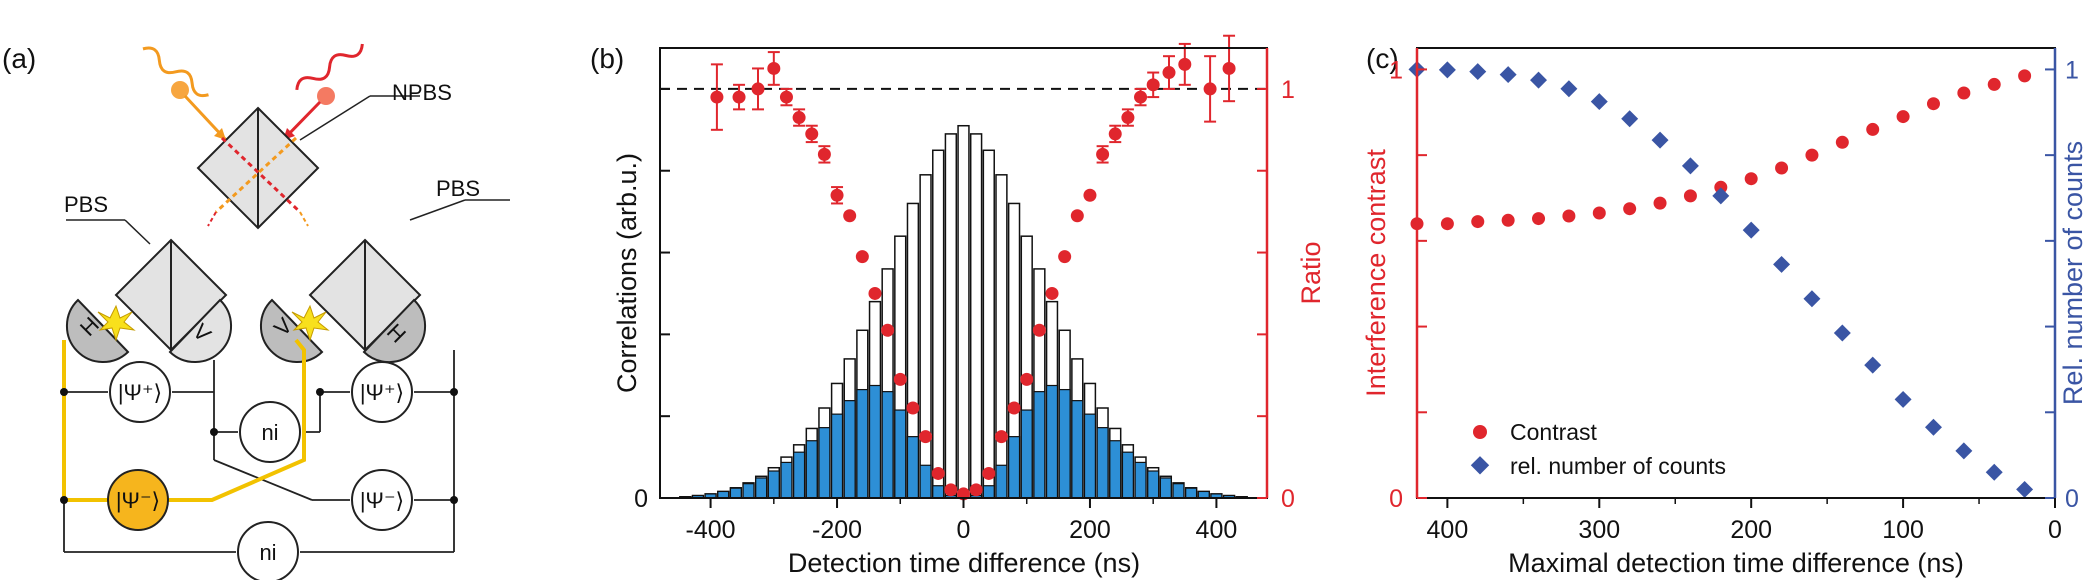 This screenshot has height=580, width=2093. Describe the element at coordinates (1217, 530) in the screenshot. I see `x-tick-label: 400` at that location.